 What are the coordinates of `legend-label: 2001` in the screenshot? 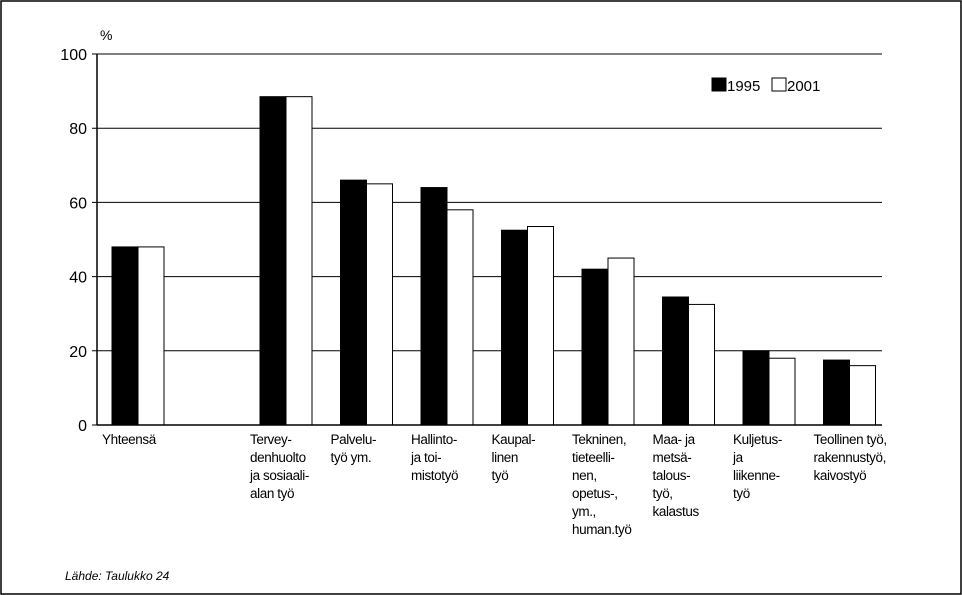 It's located at (803, 86).